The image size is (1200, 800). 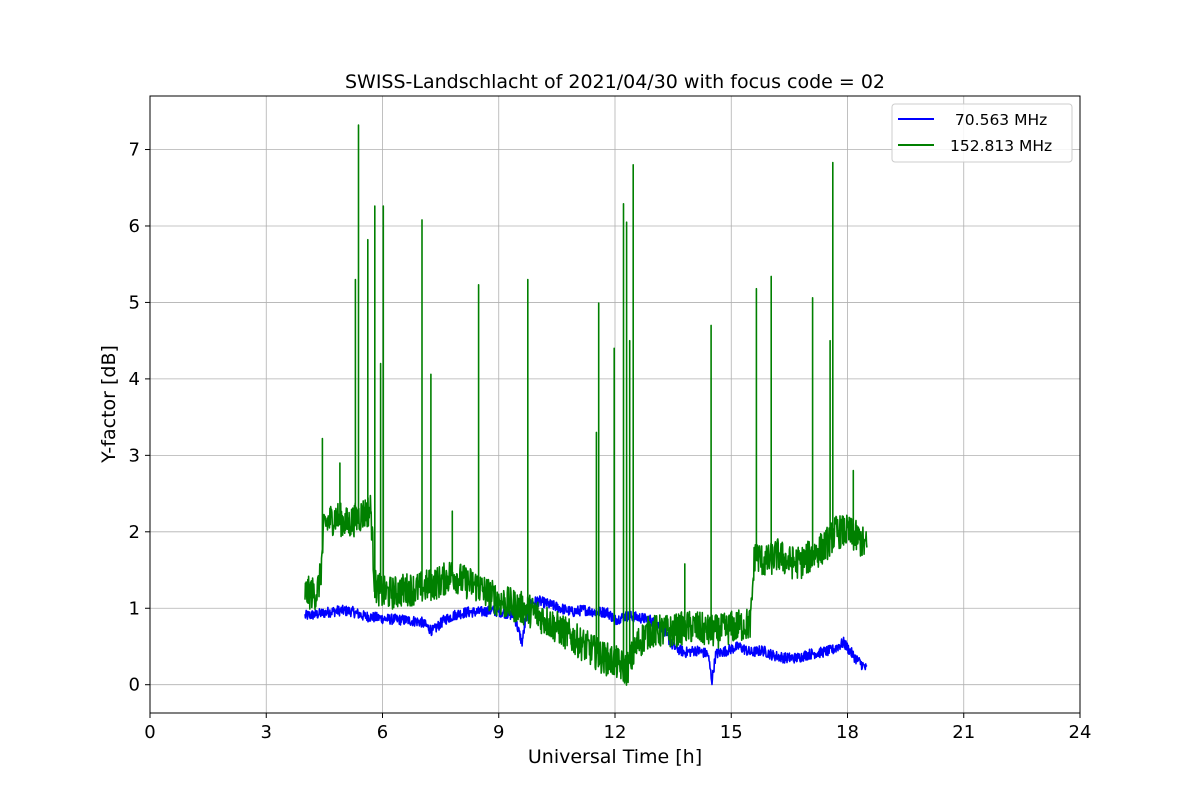 I want to click on y-tick-label: 1, so click(x=134, y=608).